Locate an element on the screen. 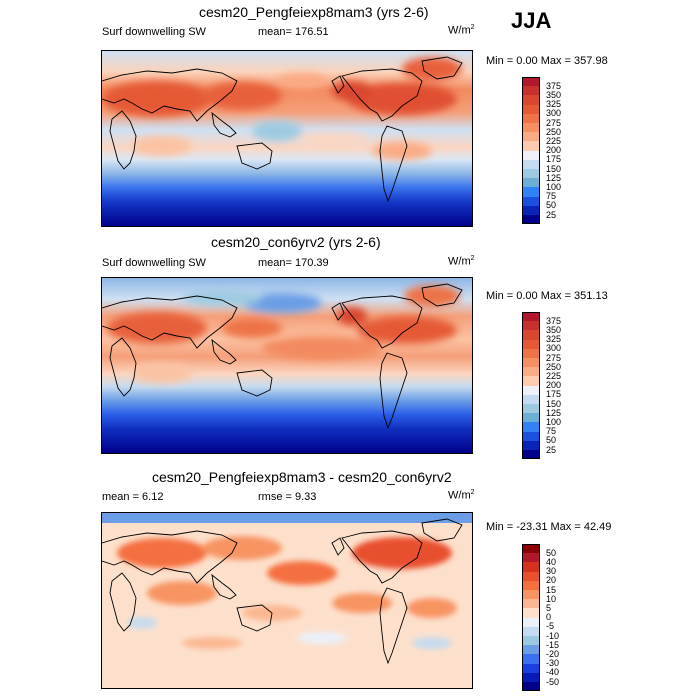  colorbar-tick-label: 30 is located at coordinates (551, 571).